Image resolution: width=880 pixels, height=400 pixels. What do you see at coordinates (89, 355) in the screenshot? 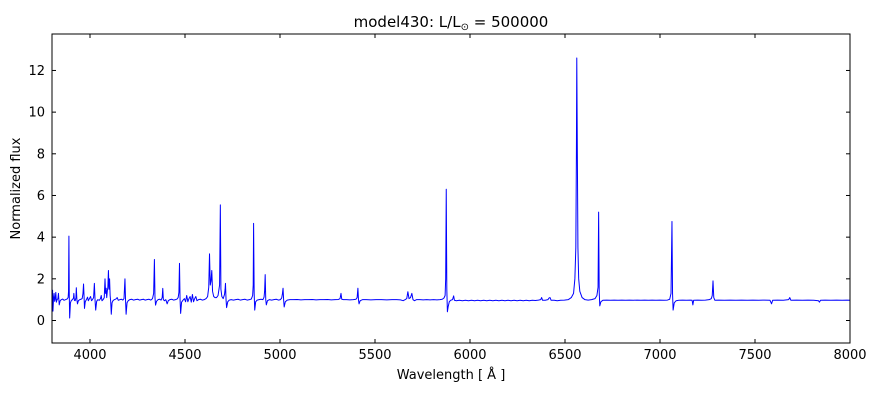
I see `x-tick-label: 4000` at bounding box center [89, 355].